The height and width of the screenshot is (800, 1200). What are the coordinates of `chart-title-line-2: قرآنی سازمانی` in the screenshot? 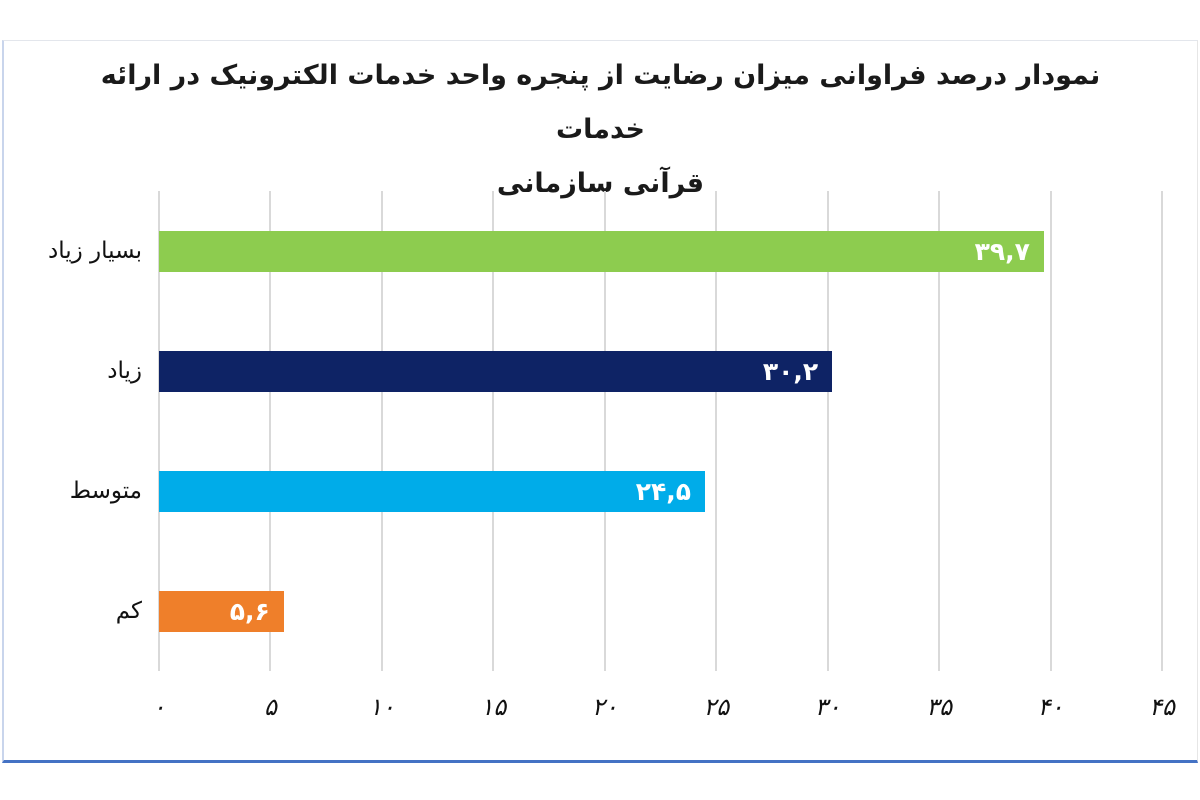 It's located at (600, 183).